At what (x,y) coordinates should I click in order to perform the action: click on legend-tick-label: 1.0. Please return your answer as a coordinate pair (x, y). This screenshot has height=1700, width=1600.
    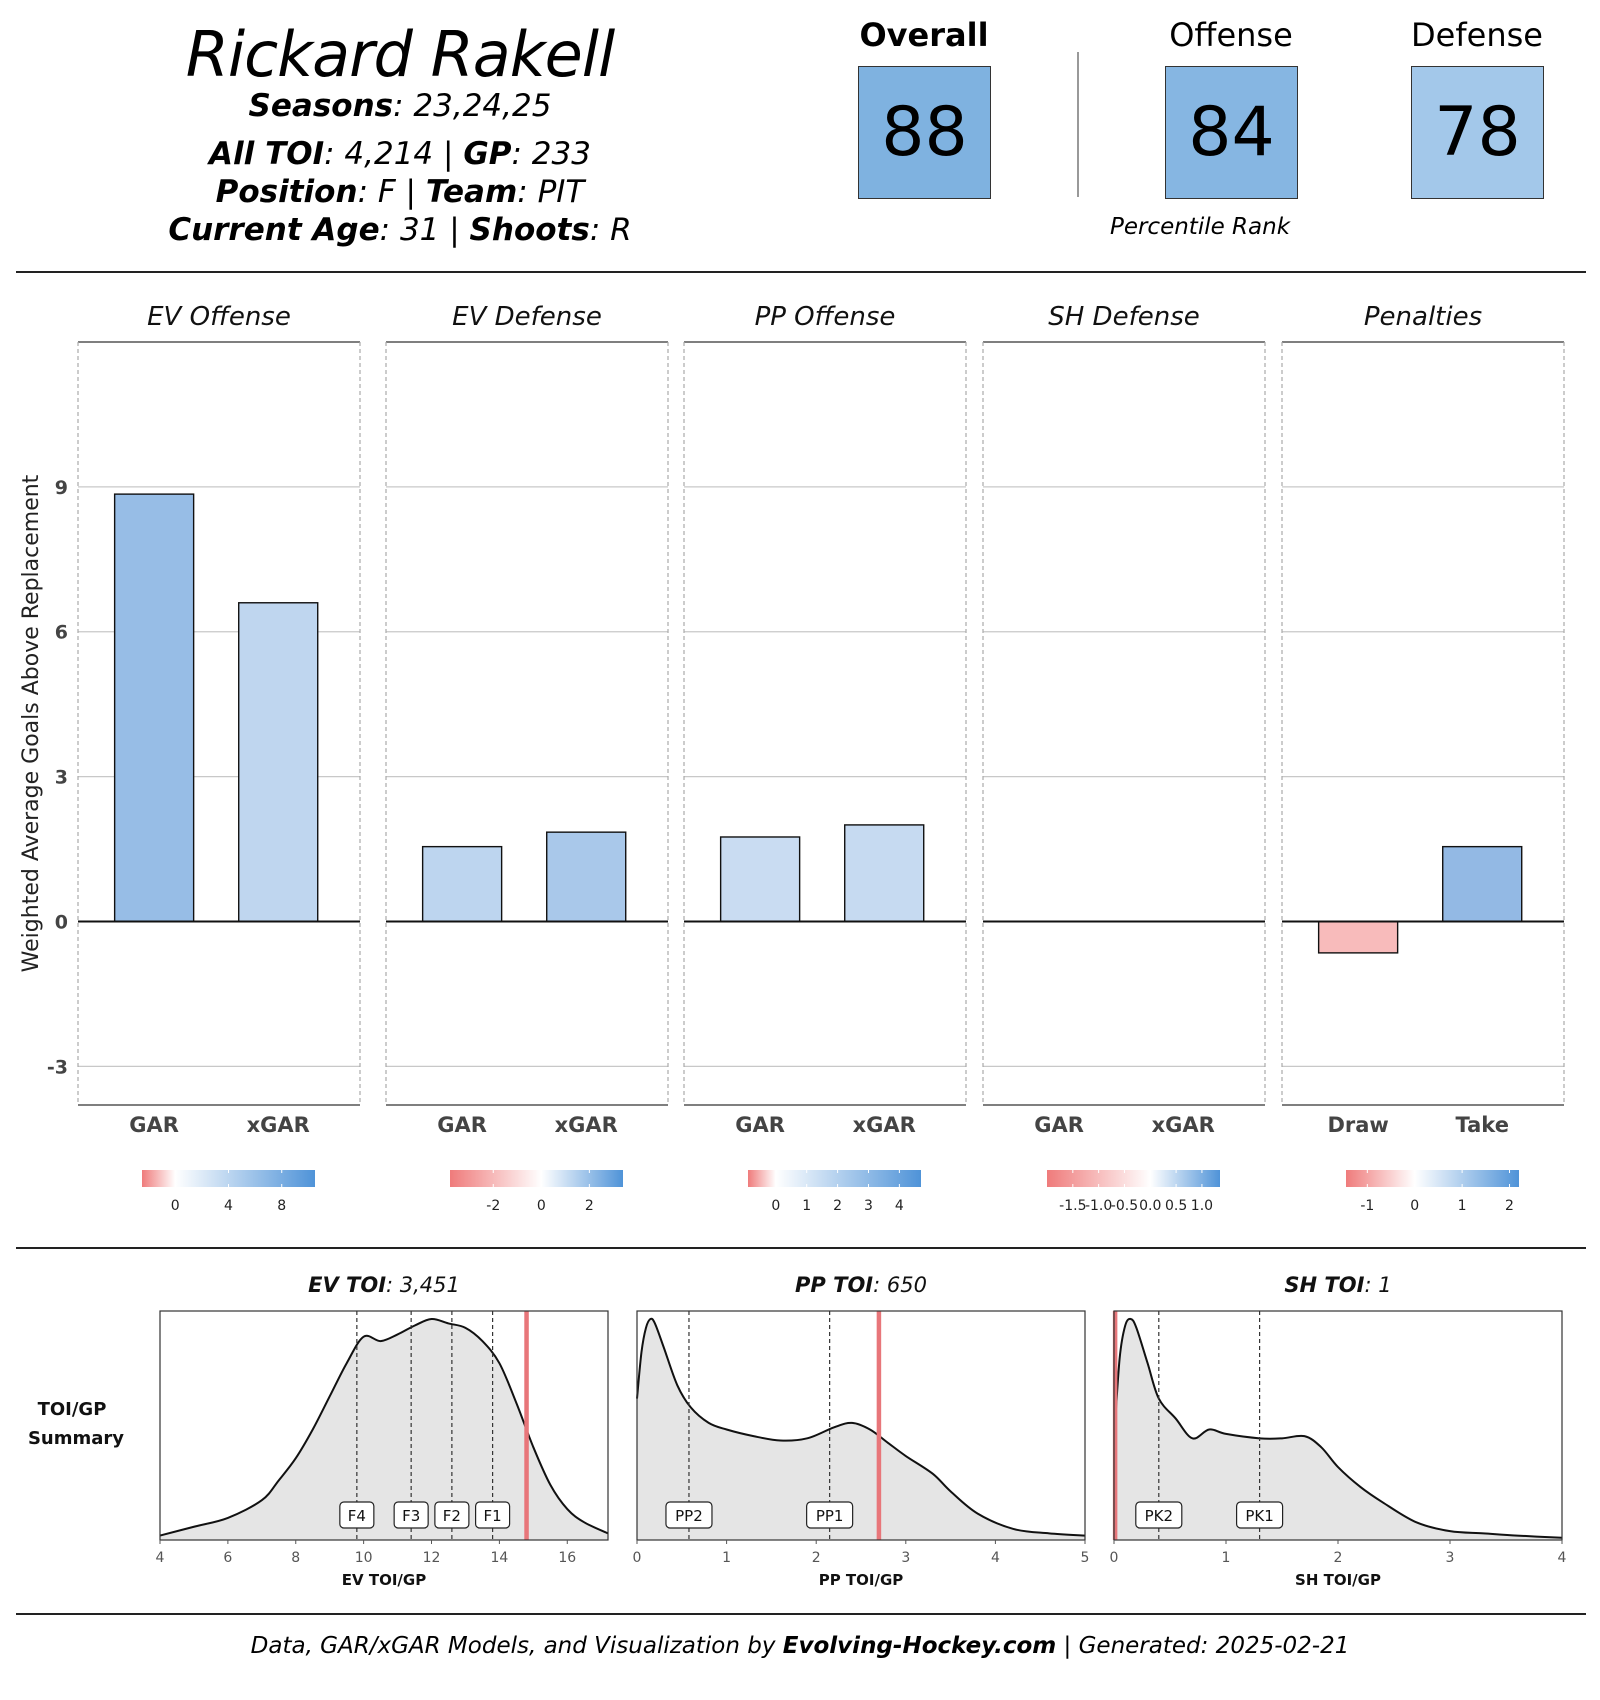
    Looking at the image, I should click on (1202, 1206).